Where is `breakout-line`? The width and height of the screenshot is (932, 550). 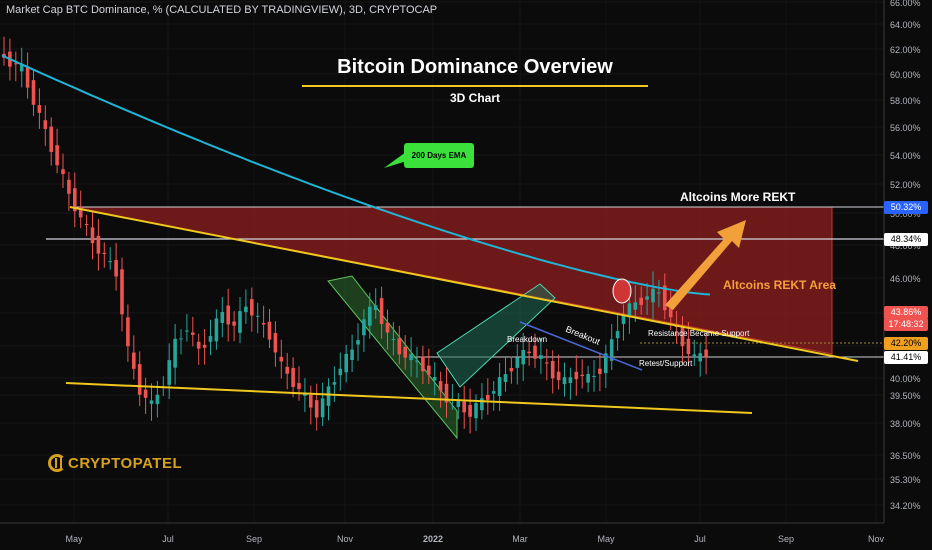
breakout-line is located at coordinates (581, 346).